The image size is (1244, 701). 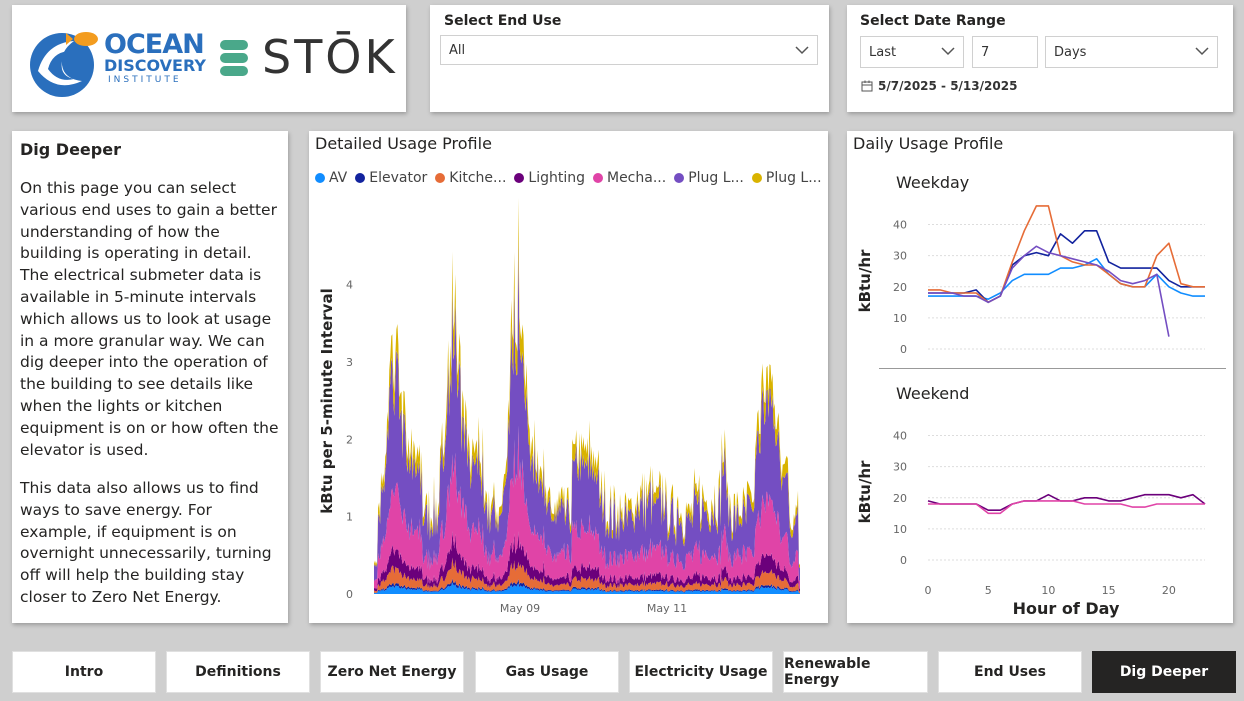 What do you see at coordinates (84, 672) in the screenshot?
I see `nav-button-intro: Intro` at bounding box center [84, 672].